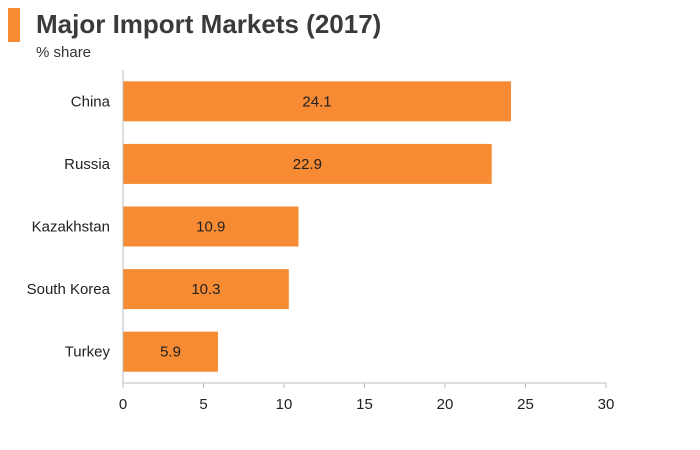  What do you see at coordinates (64, 52) in the screenshot?
I see `chart-subtitle: % share` at bounding box center [64, 52].